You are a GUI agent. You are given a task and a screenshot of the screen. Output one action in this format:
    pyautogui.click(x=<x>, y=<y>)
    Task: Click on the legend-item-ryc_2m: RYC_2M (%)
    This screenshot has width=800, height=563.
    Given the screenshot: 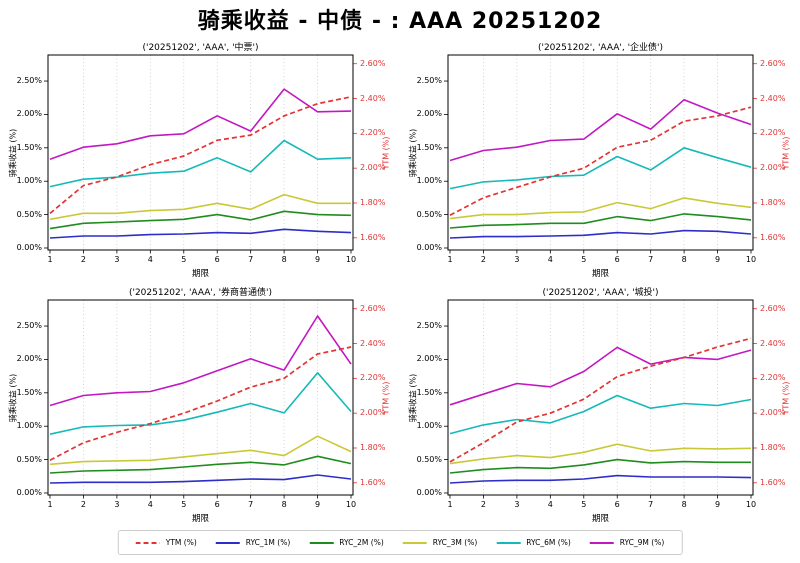 What is the action you would take?
    pyautogui.click(x=346, y=542)
    